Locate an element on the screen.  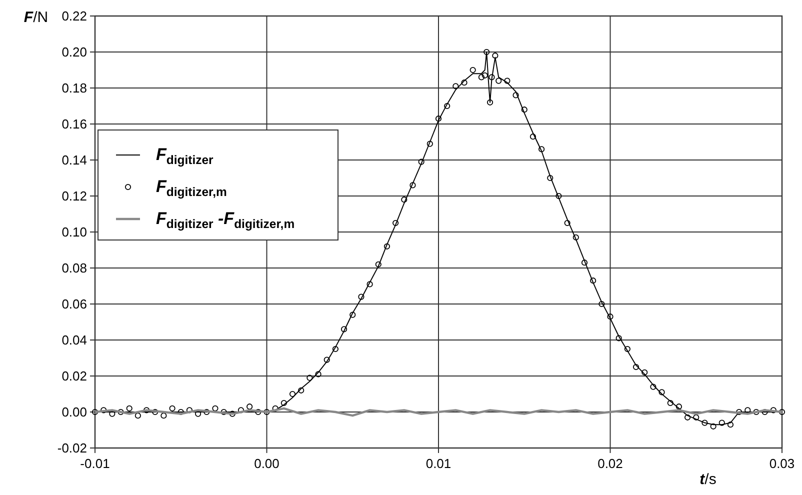
y-tick-label: 0.00 is located at coordinates (74, 412).